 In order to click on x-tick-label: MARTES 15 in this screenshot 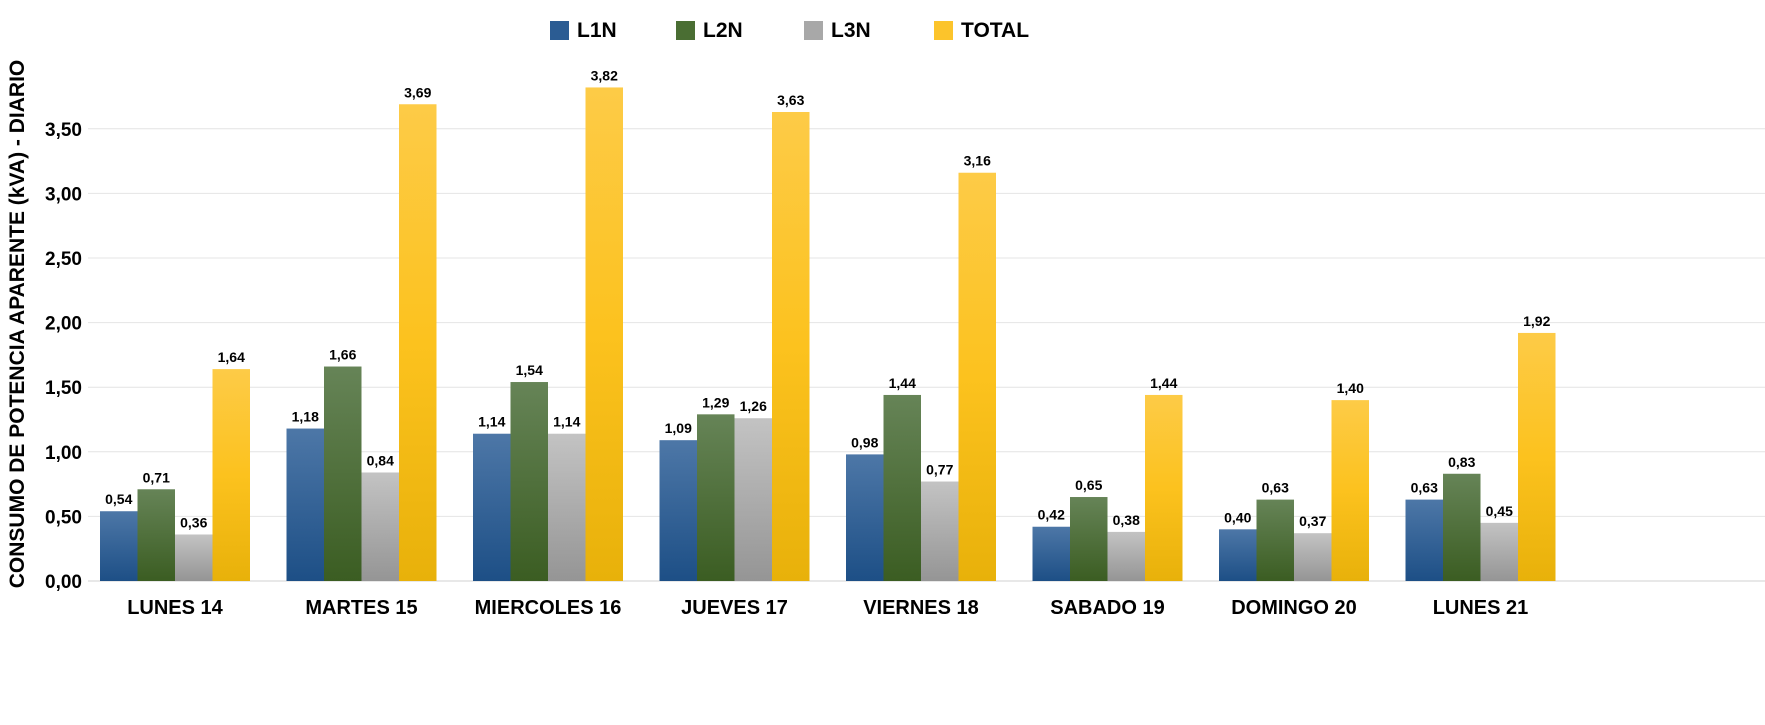, I will do `click(361, 608)`.